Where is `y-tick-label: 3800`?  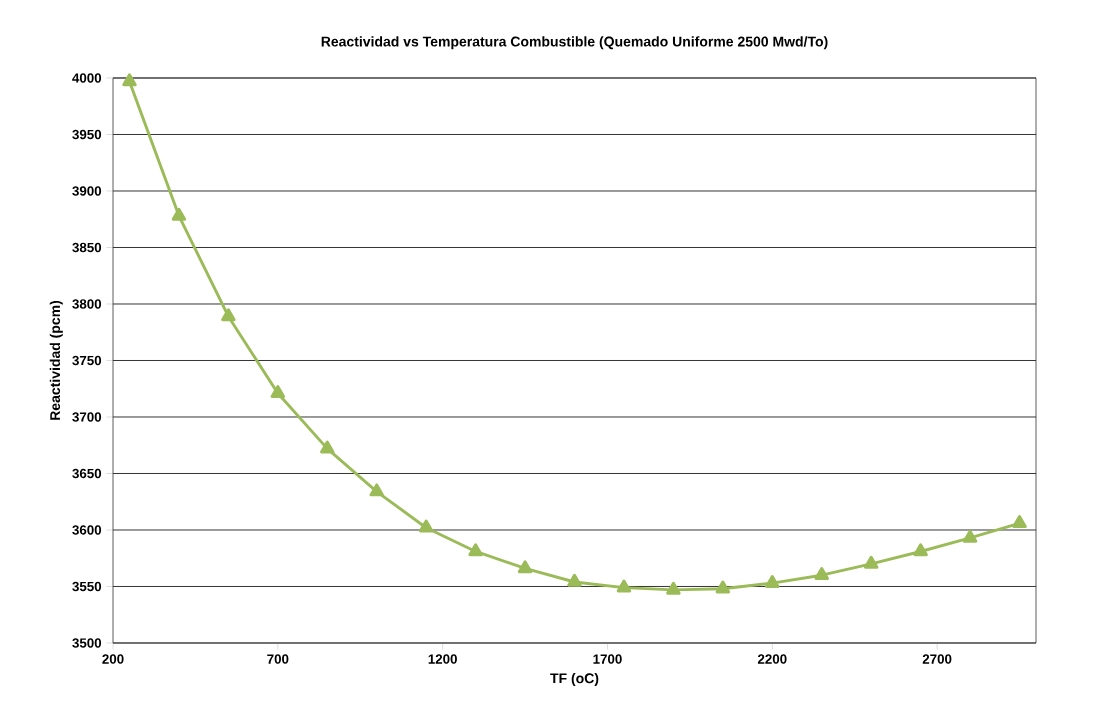 y-tick-label: 3800 is located at coordinates (87, 304).